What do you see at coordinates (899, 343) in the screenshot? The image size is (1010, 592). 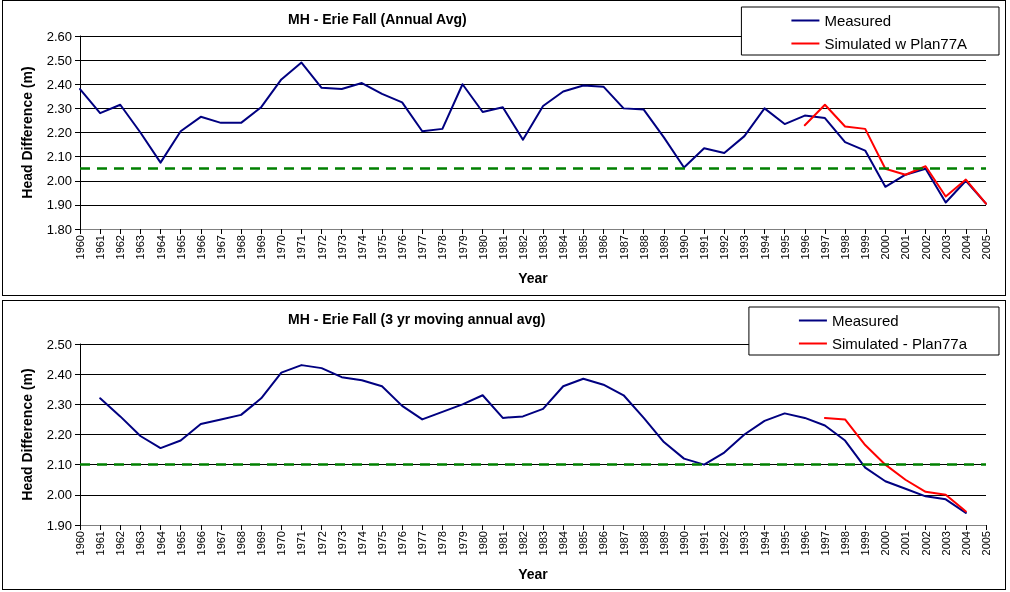 I see `legend-label: Simulated - Plan77a` at bounding box center [899, 343].